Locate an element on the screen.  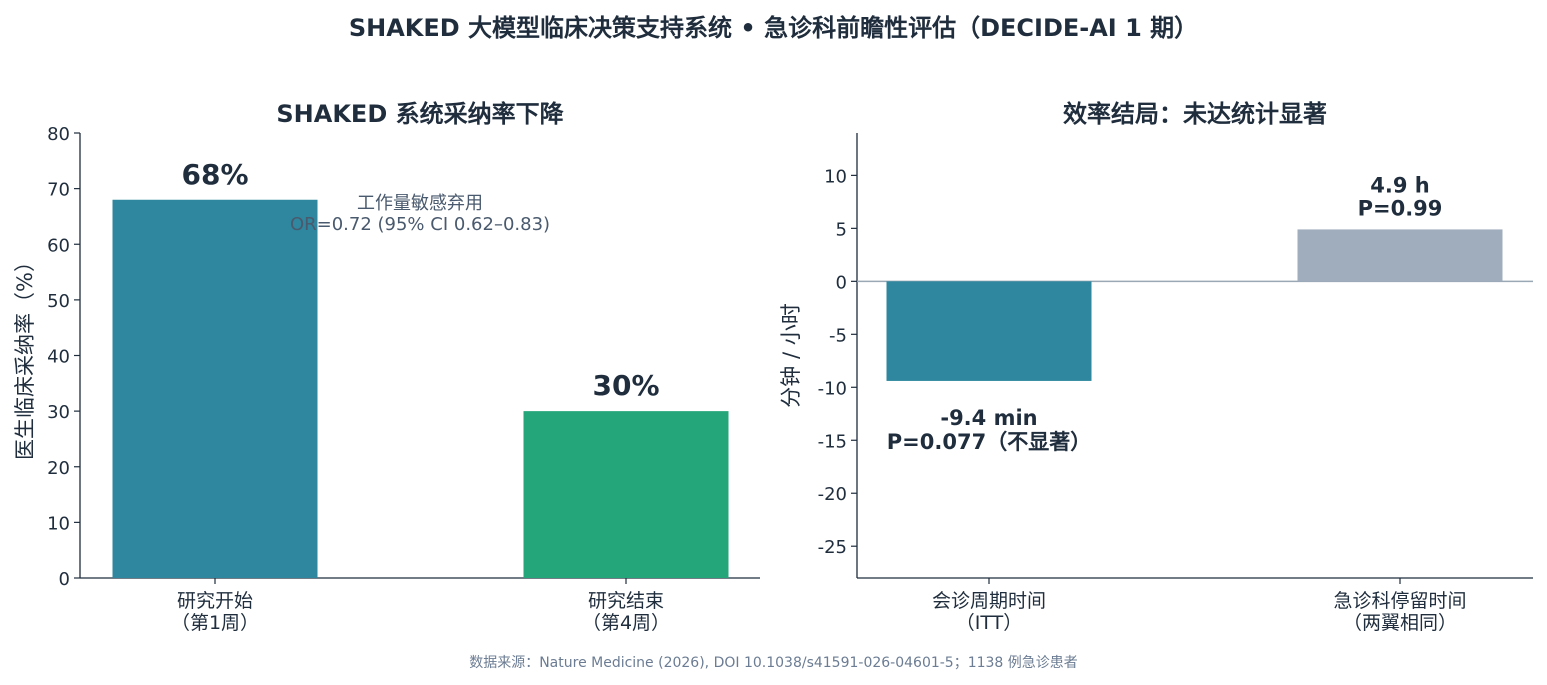
data-label-line: -9.4 min is located at coordinates (988, 418).